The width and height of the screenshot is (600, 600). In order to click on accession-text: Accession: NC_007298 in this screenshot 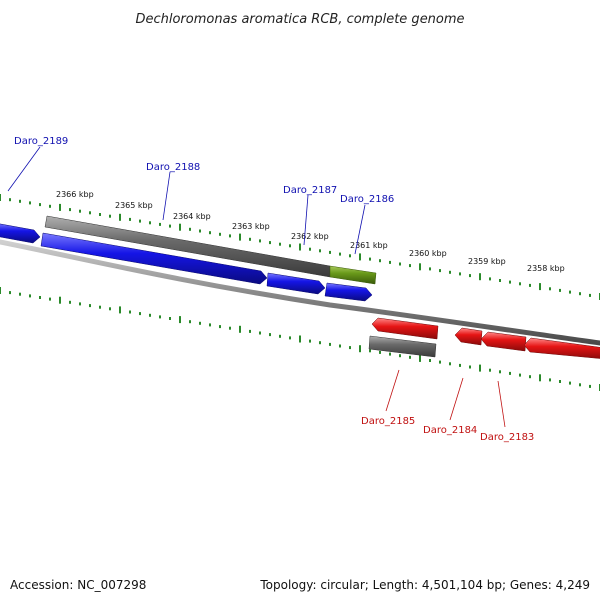, I will do `click(78, 585)`.